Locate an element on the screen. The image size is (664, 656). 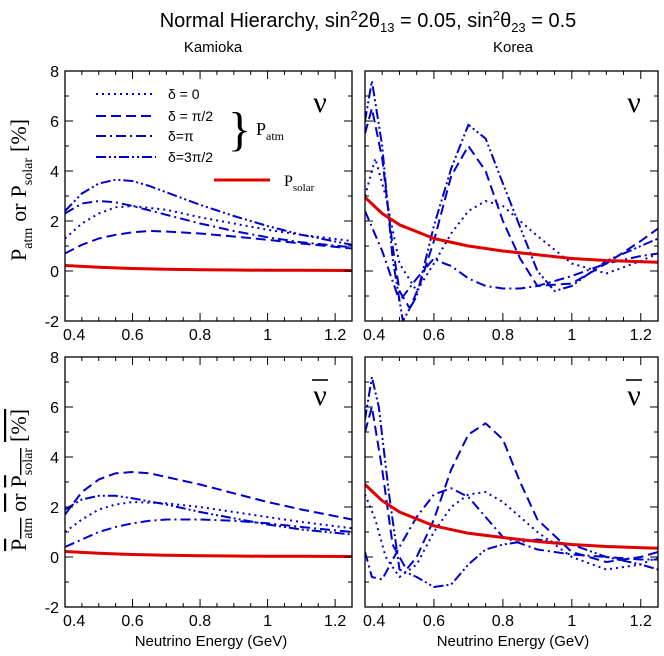
antineutrino-symbol-left: ν is located at coordinates (320, 395).